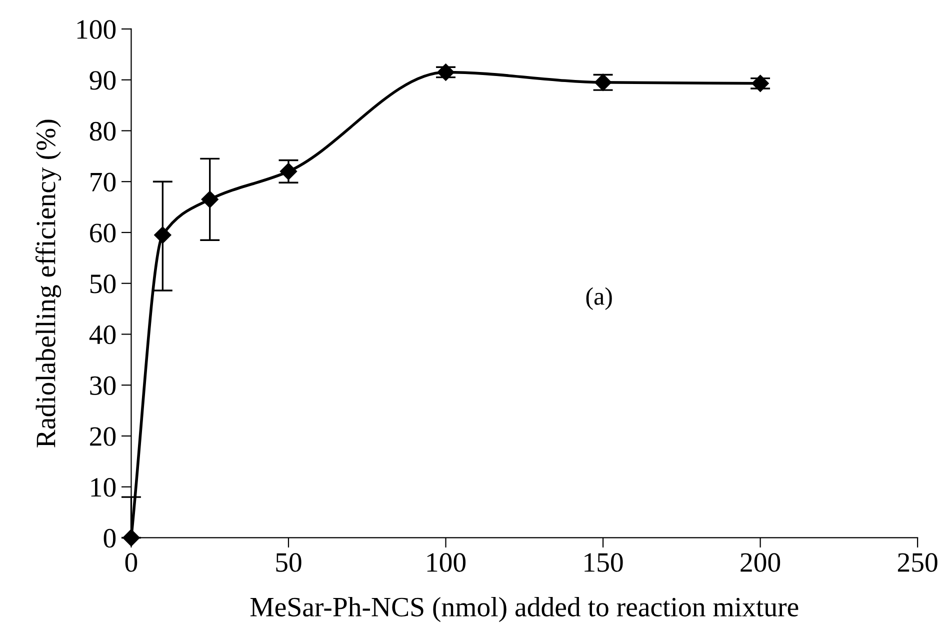 The image size is (944, 644). Describe the element at coordinates (49, 284) in the screenshot. I see `y-axis-title: Radiolabelling efficiency (%)` at that location.